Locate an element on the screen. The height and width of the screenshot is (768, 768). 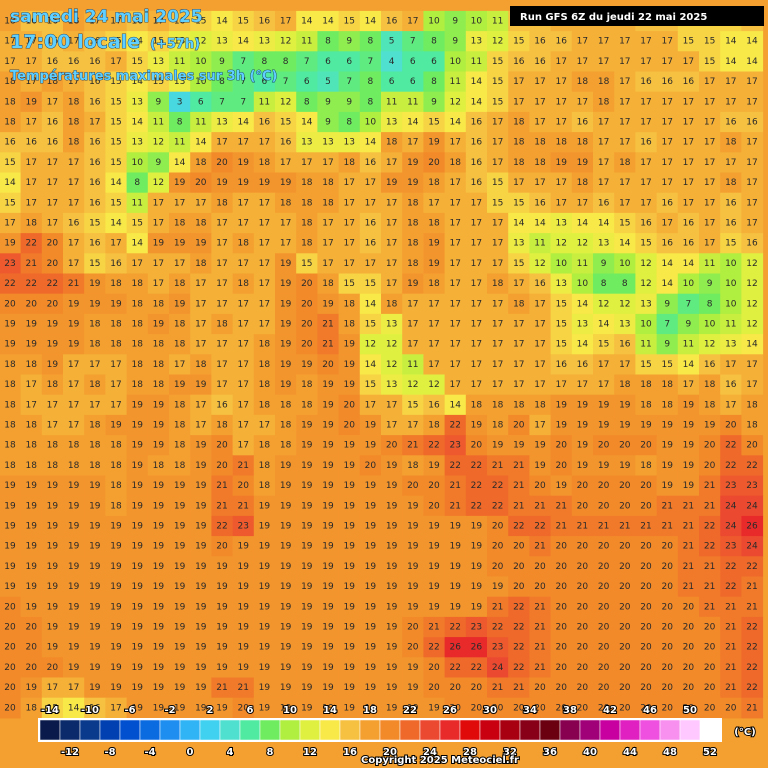
temperature-value: 22 is located at coordinates (30, 244).